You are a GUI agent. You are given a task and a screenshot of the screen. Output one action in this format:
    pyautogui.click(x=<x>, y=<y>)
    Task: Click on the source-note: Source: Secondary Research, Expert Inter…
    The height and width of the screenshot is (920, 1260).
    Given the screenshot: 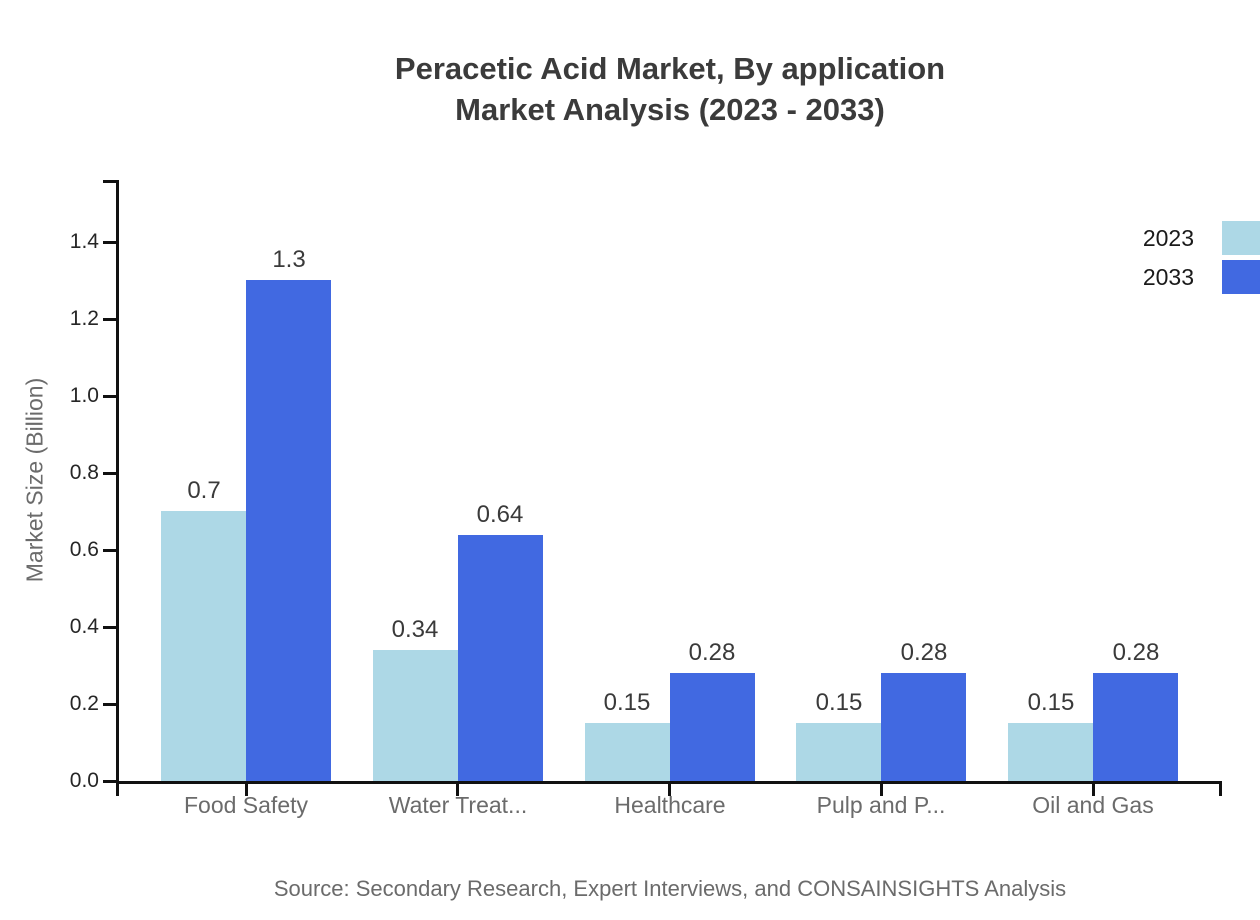 What is the action you would take?
    pyautogui.click(x=670, y=888)
    